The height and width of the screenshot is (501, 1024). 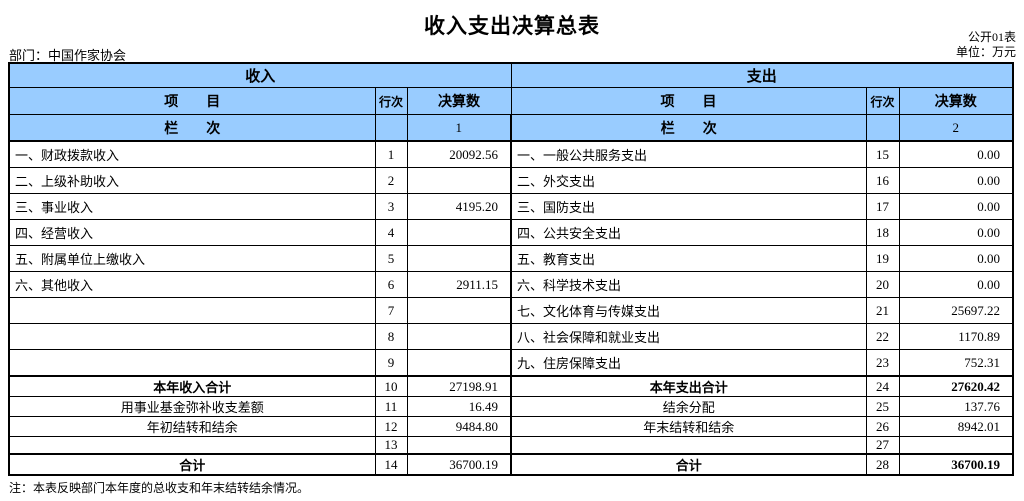 I want to click on expense-item-label: 二、外交支出, so click(x=688, y=180).